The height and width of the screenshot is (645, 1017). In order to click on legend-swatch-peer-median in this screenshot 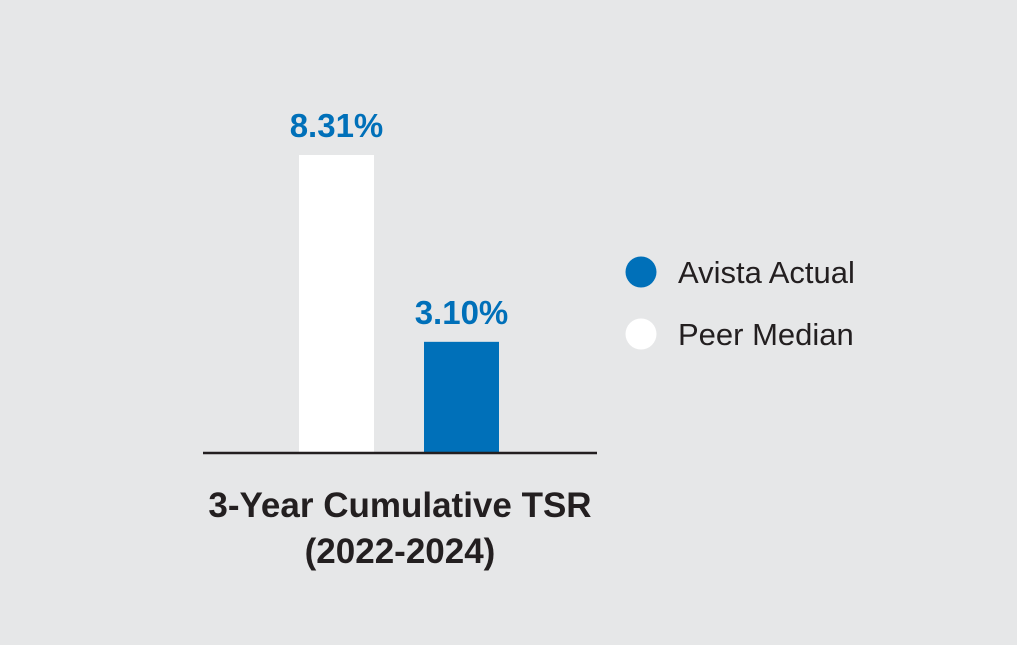, I will do `click(641, 334)`.